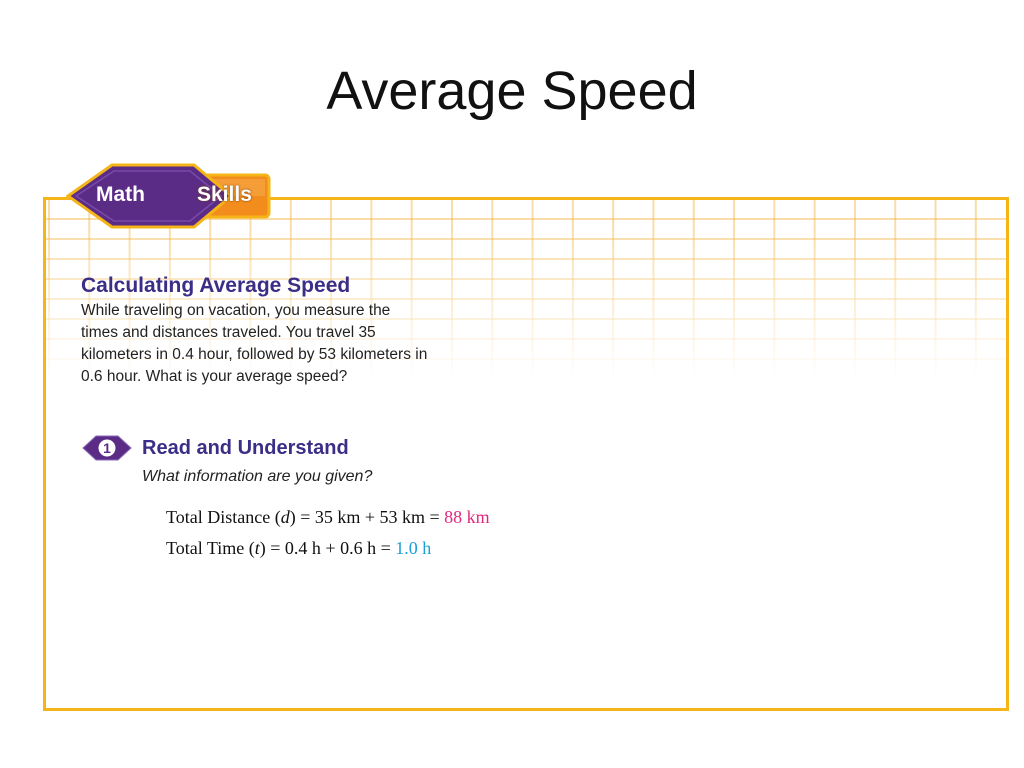 This screenshot has height=768, width=1024. Describe the element at coordinates (216, 285) in the screenshot. I see `problem-heading: Calculating Average Speed` at that location.